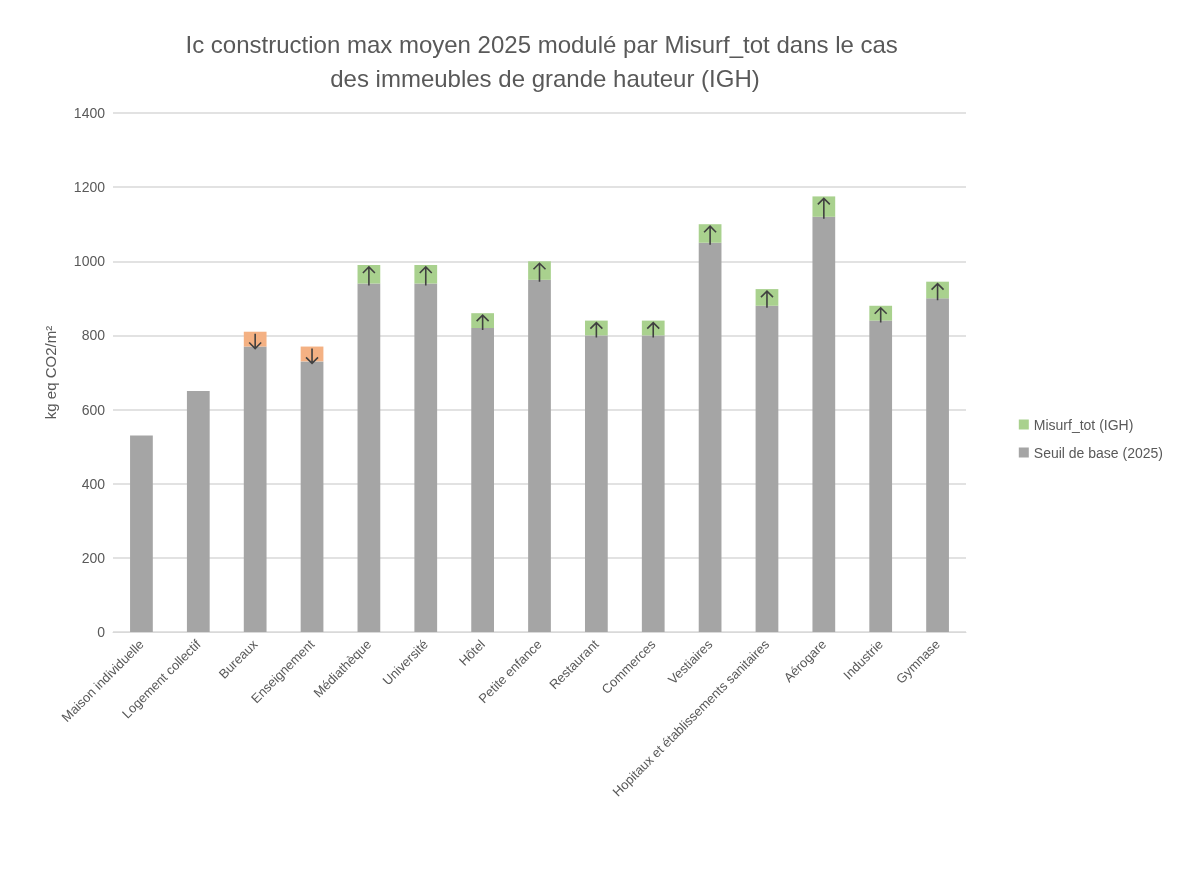 Image resolution: width=1188 pixels, height=877 pixels. What do you see at coordinates (89, 113) in the screenshot?
I see `y-tick-label: 1400` at bounding box center [89, 113].